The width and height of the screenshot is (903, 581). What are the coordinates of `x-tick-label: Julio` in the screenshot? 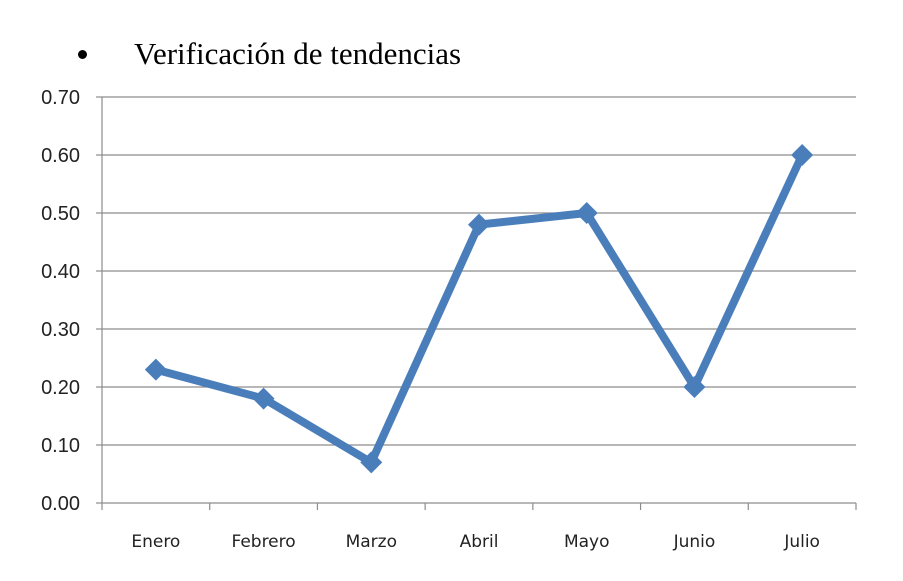 It's located at (801, 542).